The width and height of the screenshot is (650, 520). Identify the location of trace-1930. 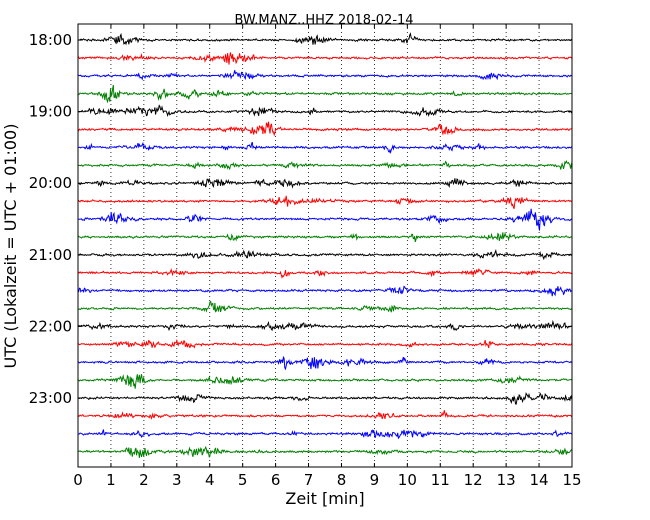
(325, 148).